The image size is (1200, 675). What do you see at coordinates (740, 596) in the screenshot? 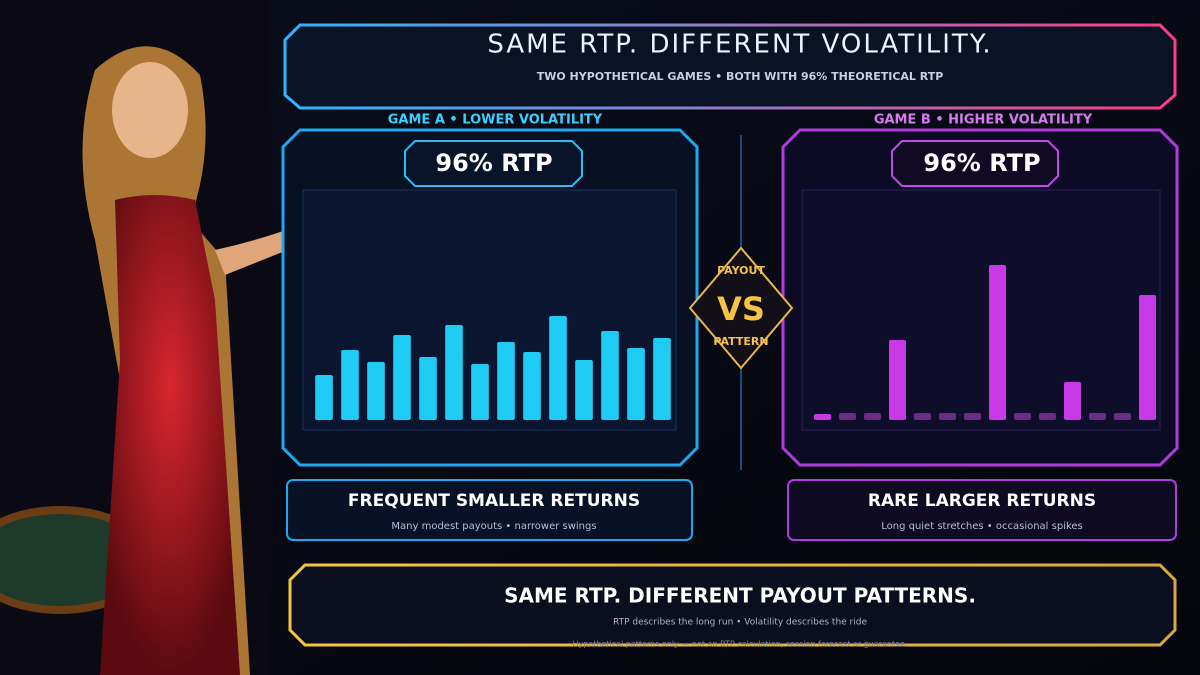
I see `footer-title: SAME RTP. DIFFERENT PAYOUT PATTERNS.` at bounding box center [740, 596].